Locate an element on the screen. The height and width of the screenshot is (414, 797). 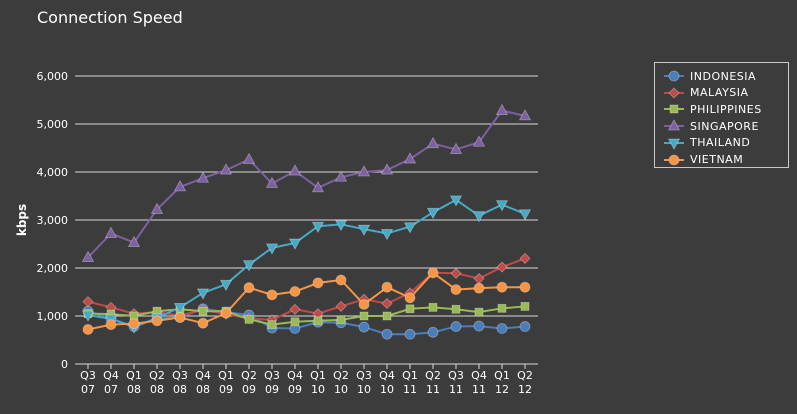
legend-label: MALAYSIA is located at coordinates (719, 93).